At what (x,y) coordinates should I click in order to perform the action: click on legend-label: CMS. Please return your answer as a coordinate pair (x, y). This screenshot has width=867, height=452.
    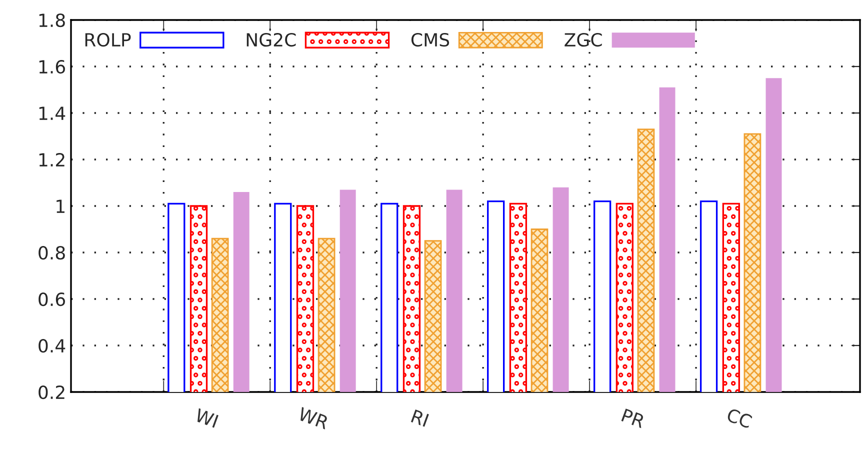
    Looking at the image, I should click on (430, 39).